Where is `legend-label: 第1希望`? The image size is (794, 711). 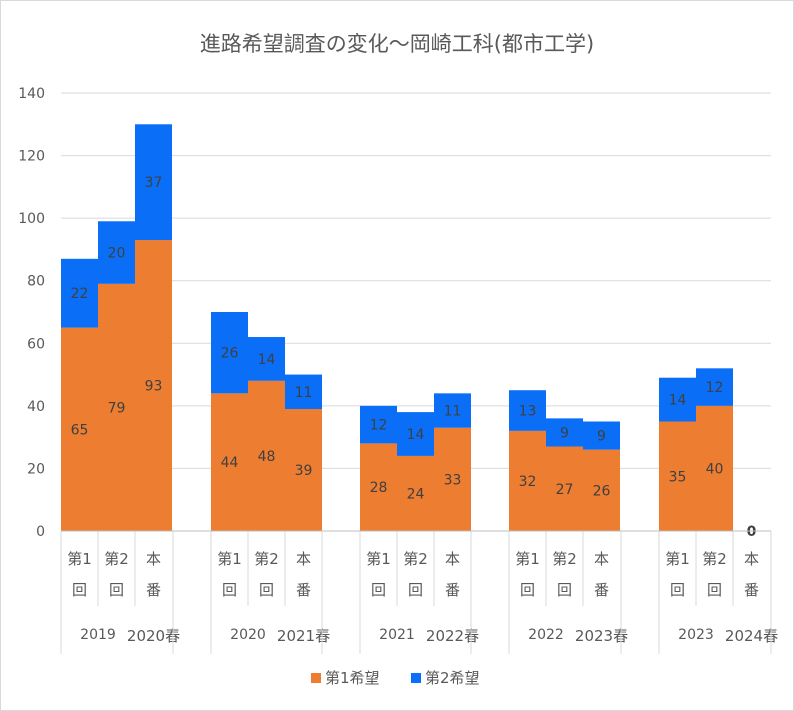 legend-label: 第1希望 is located at coordinates (352, 678).